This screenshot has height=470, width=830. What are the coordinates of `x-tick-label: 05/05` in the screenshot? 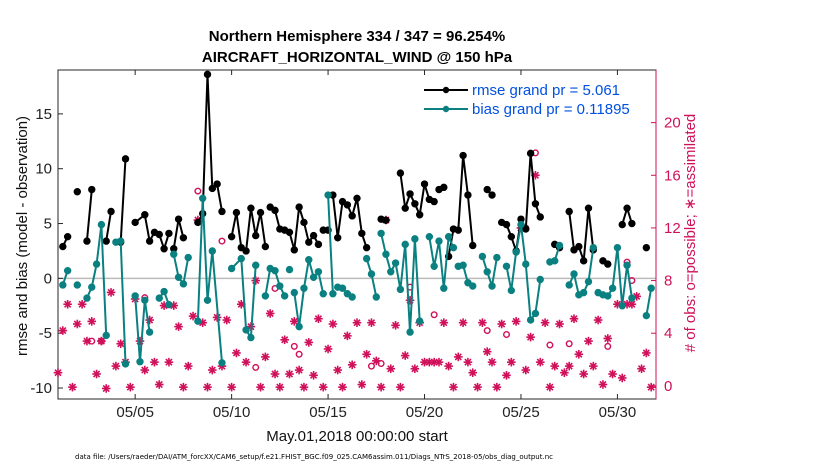 It's located at (135, 412).